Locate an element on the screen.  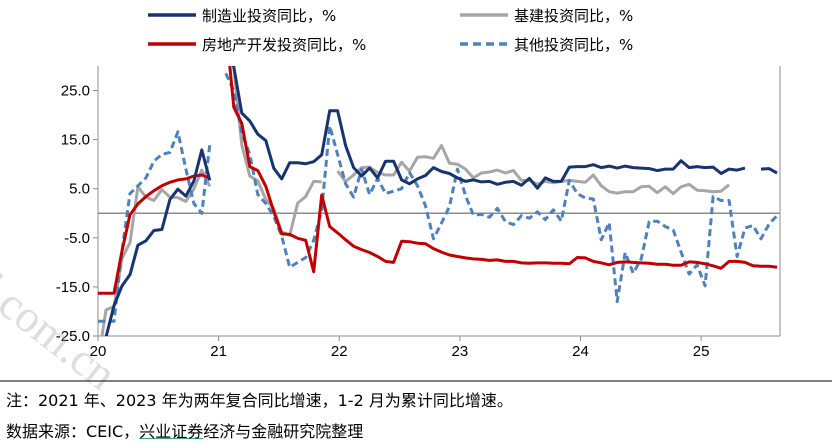
y-tick-label: 15.0 is located at coordinates (75, 140).